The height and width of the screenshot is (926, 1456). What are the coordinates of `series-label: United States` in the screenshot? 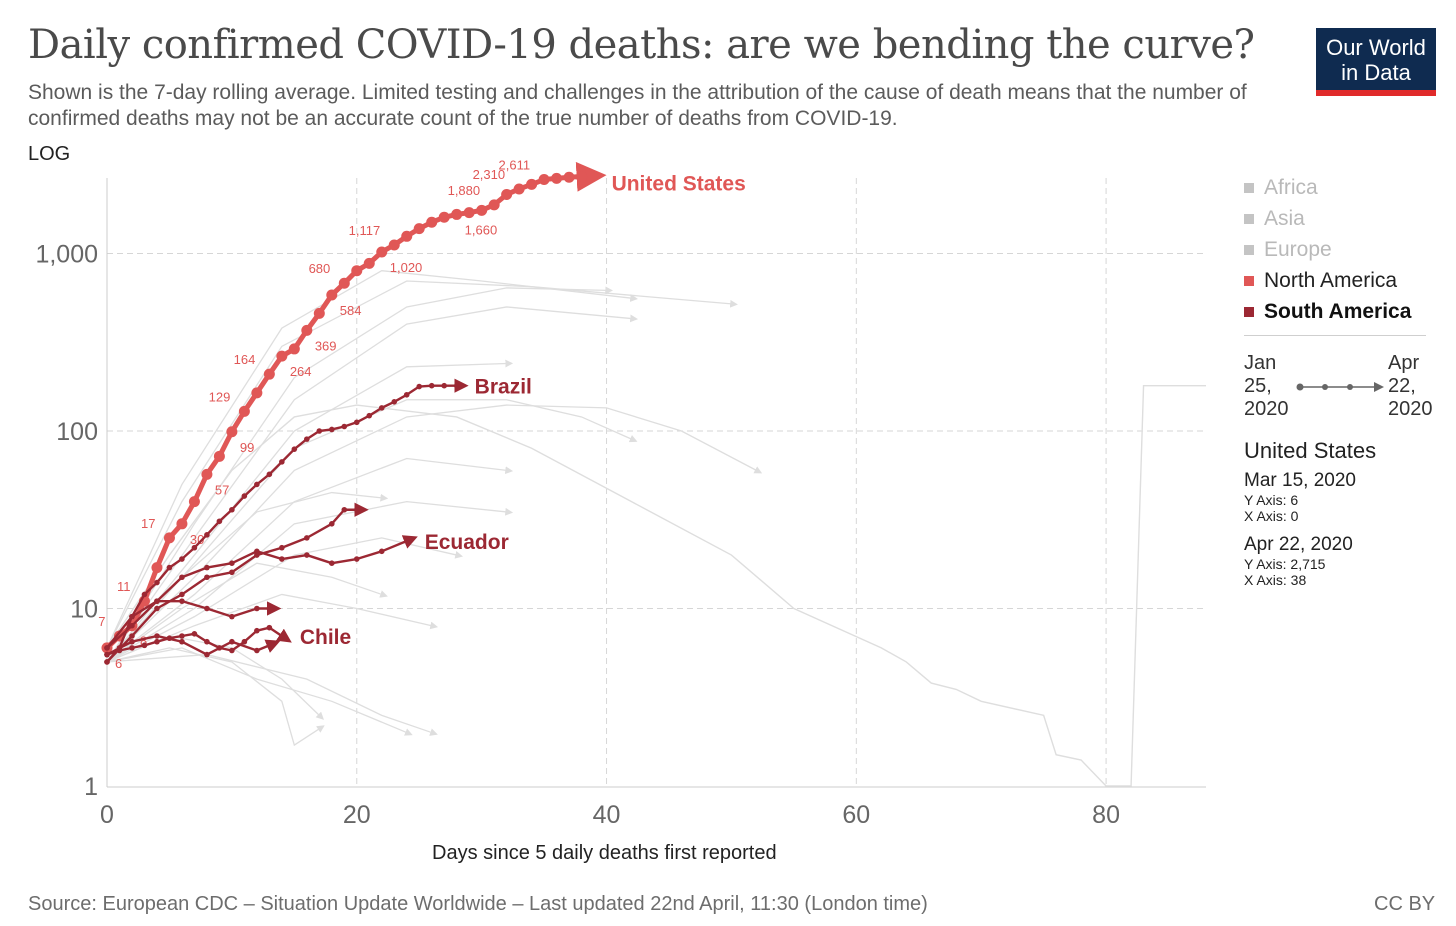 It's located at (679, 184).